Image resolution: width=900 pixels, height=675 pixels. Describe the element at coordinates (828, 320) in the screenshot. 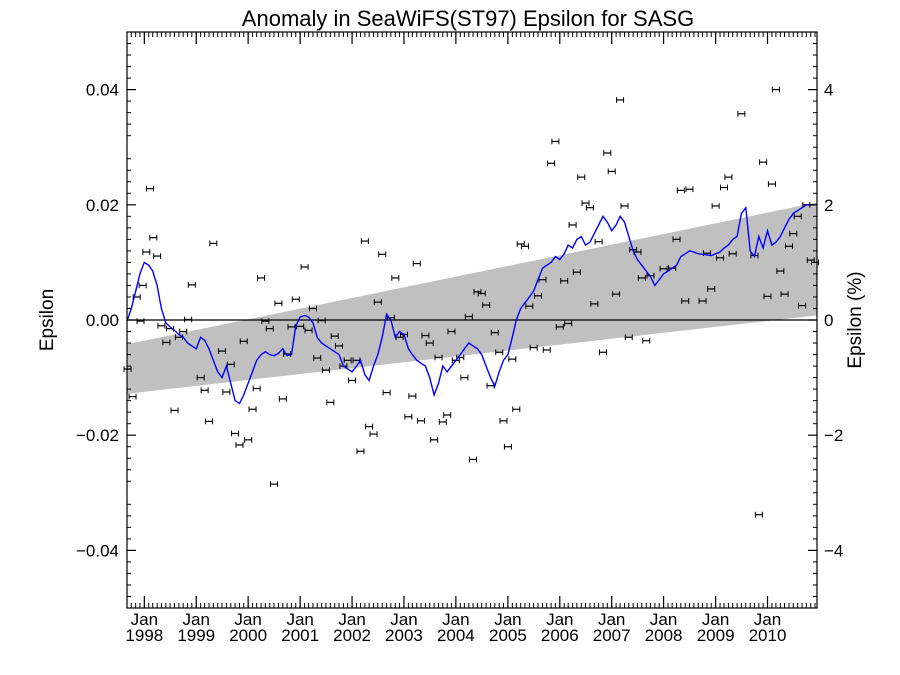

I see `y2-tick-label: 0` at that location.